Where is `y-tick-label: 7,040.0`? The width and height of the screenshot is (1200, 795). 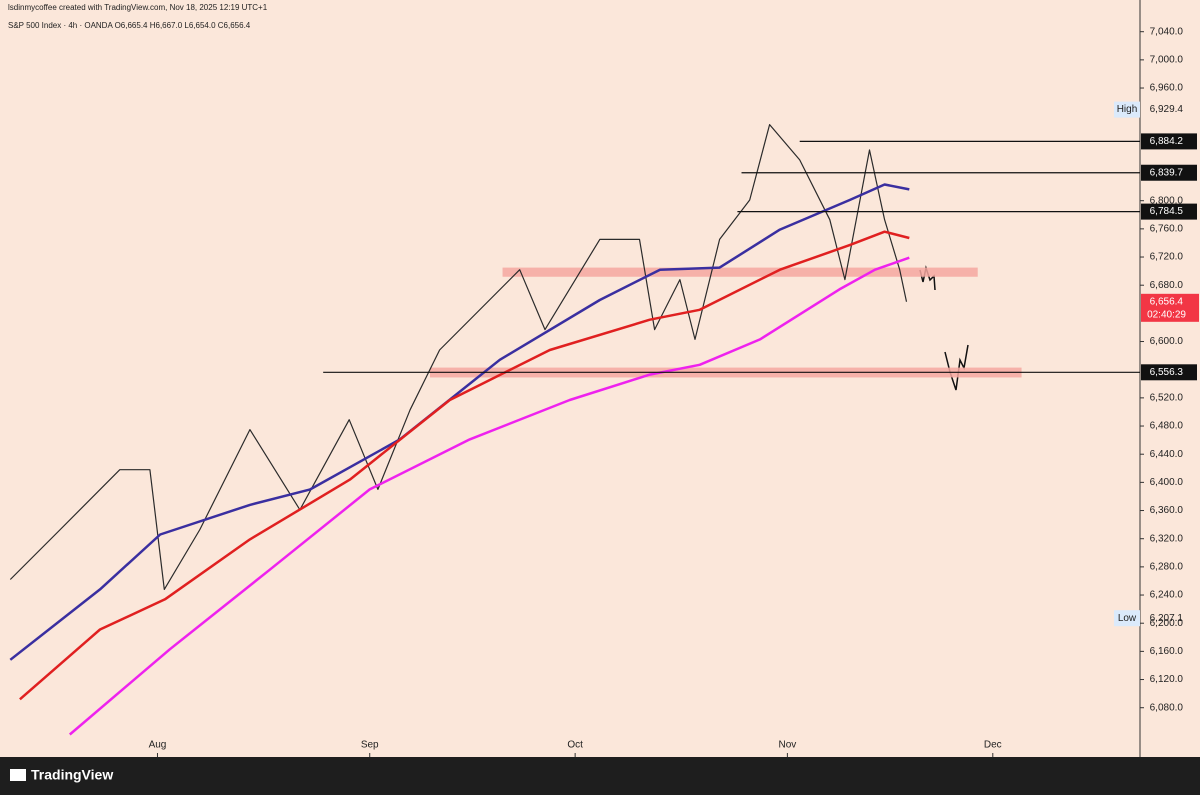 y-tick-label: 7,040.0 is located at coordinates (1167, 31).